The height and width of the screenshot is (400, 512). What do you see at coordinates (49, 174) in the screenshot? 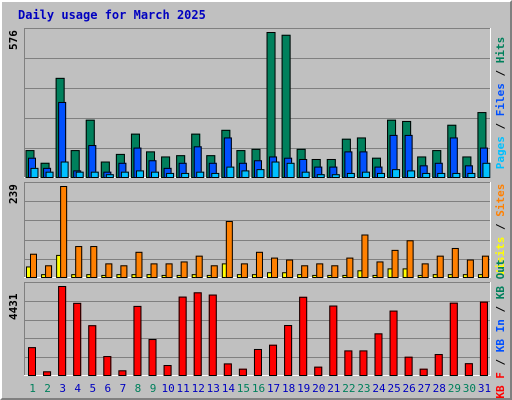
I see `bar-pages-day-2-edge` at bounding box center [49, 174].